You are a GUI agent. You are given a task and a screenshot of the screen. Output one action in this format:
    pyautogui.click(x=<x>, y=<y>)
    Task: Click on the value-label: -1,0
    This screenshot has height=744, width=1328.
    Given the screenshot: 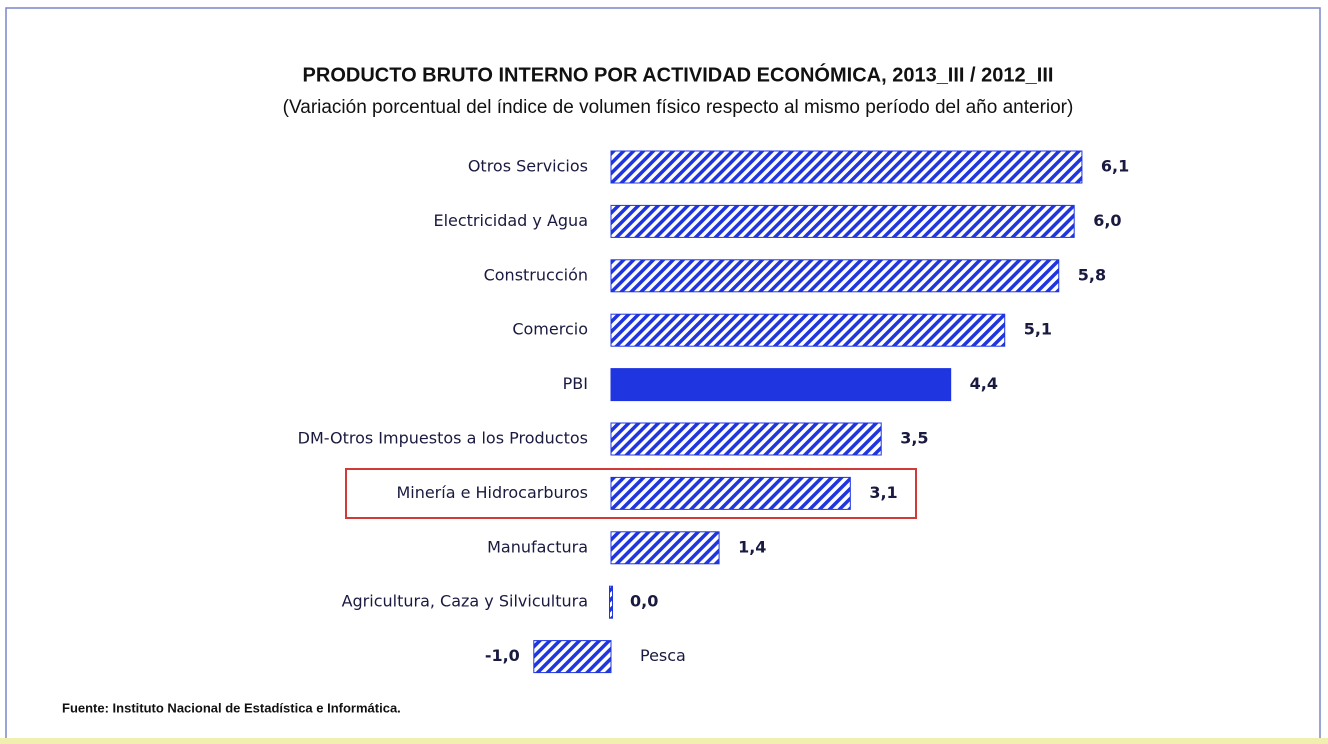 What is the action you would take?
    pyautogui.click(x=502, y=655)
    